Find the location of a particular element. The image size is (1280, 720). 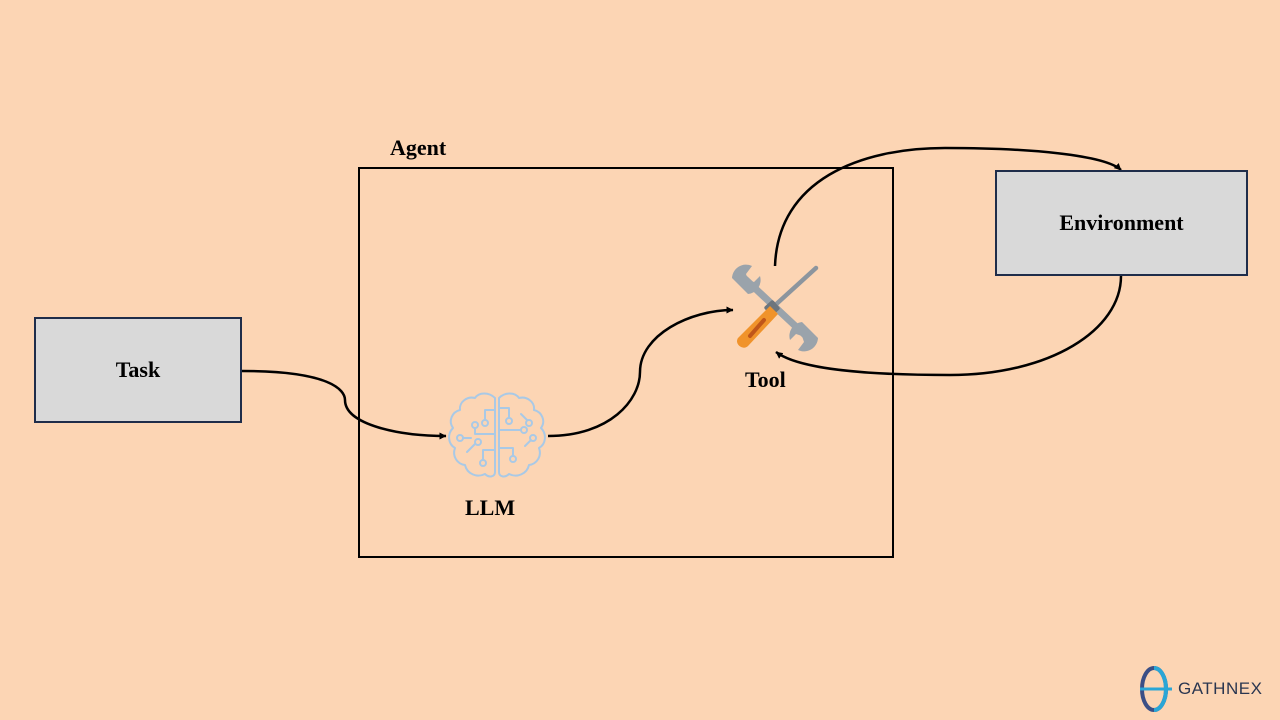

theta-logo-icon is located at coordinates (1156, 689).